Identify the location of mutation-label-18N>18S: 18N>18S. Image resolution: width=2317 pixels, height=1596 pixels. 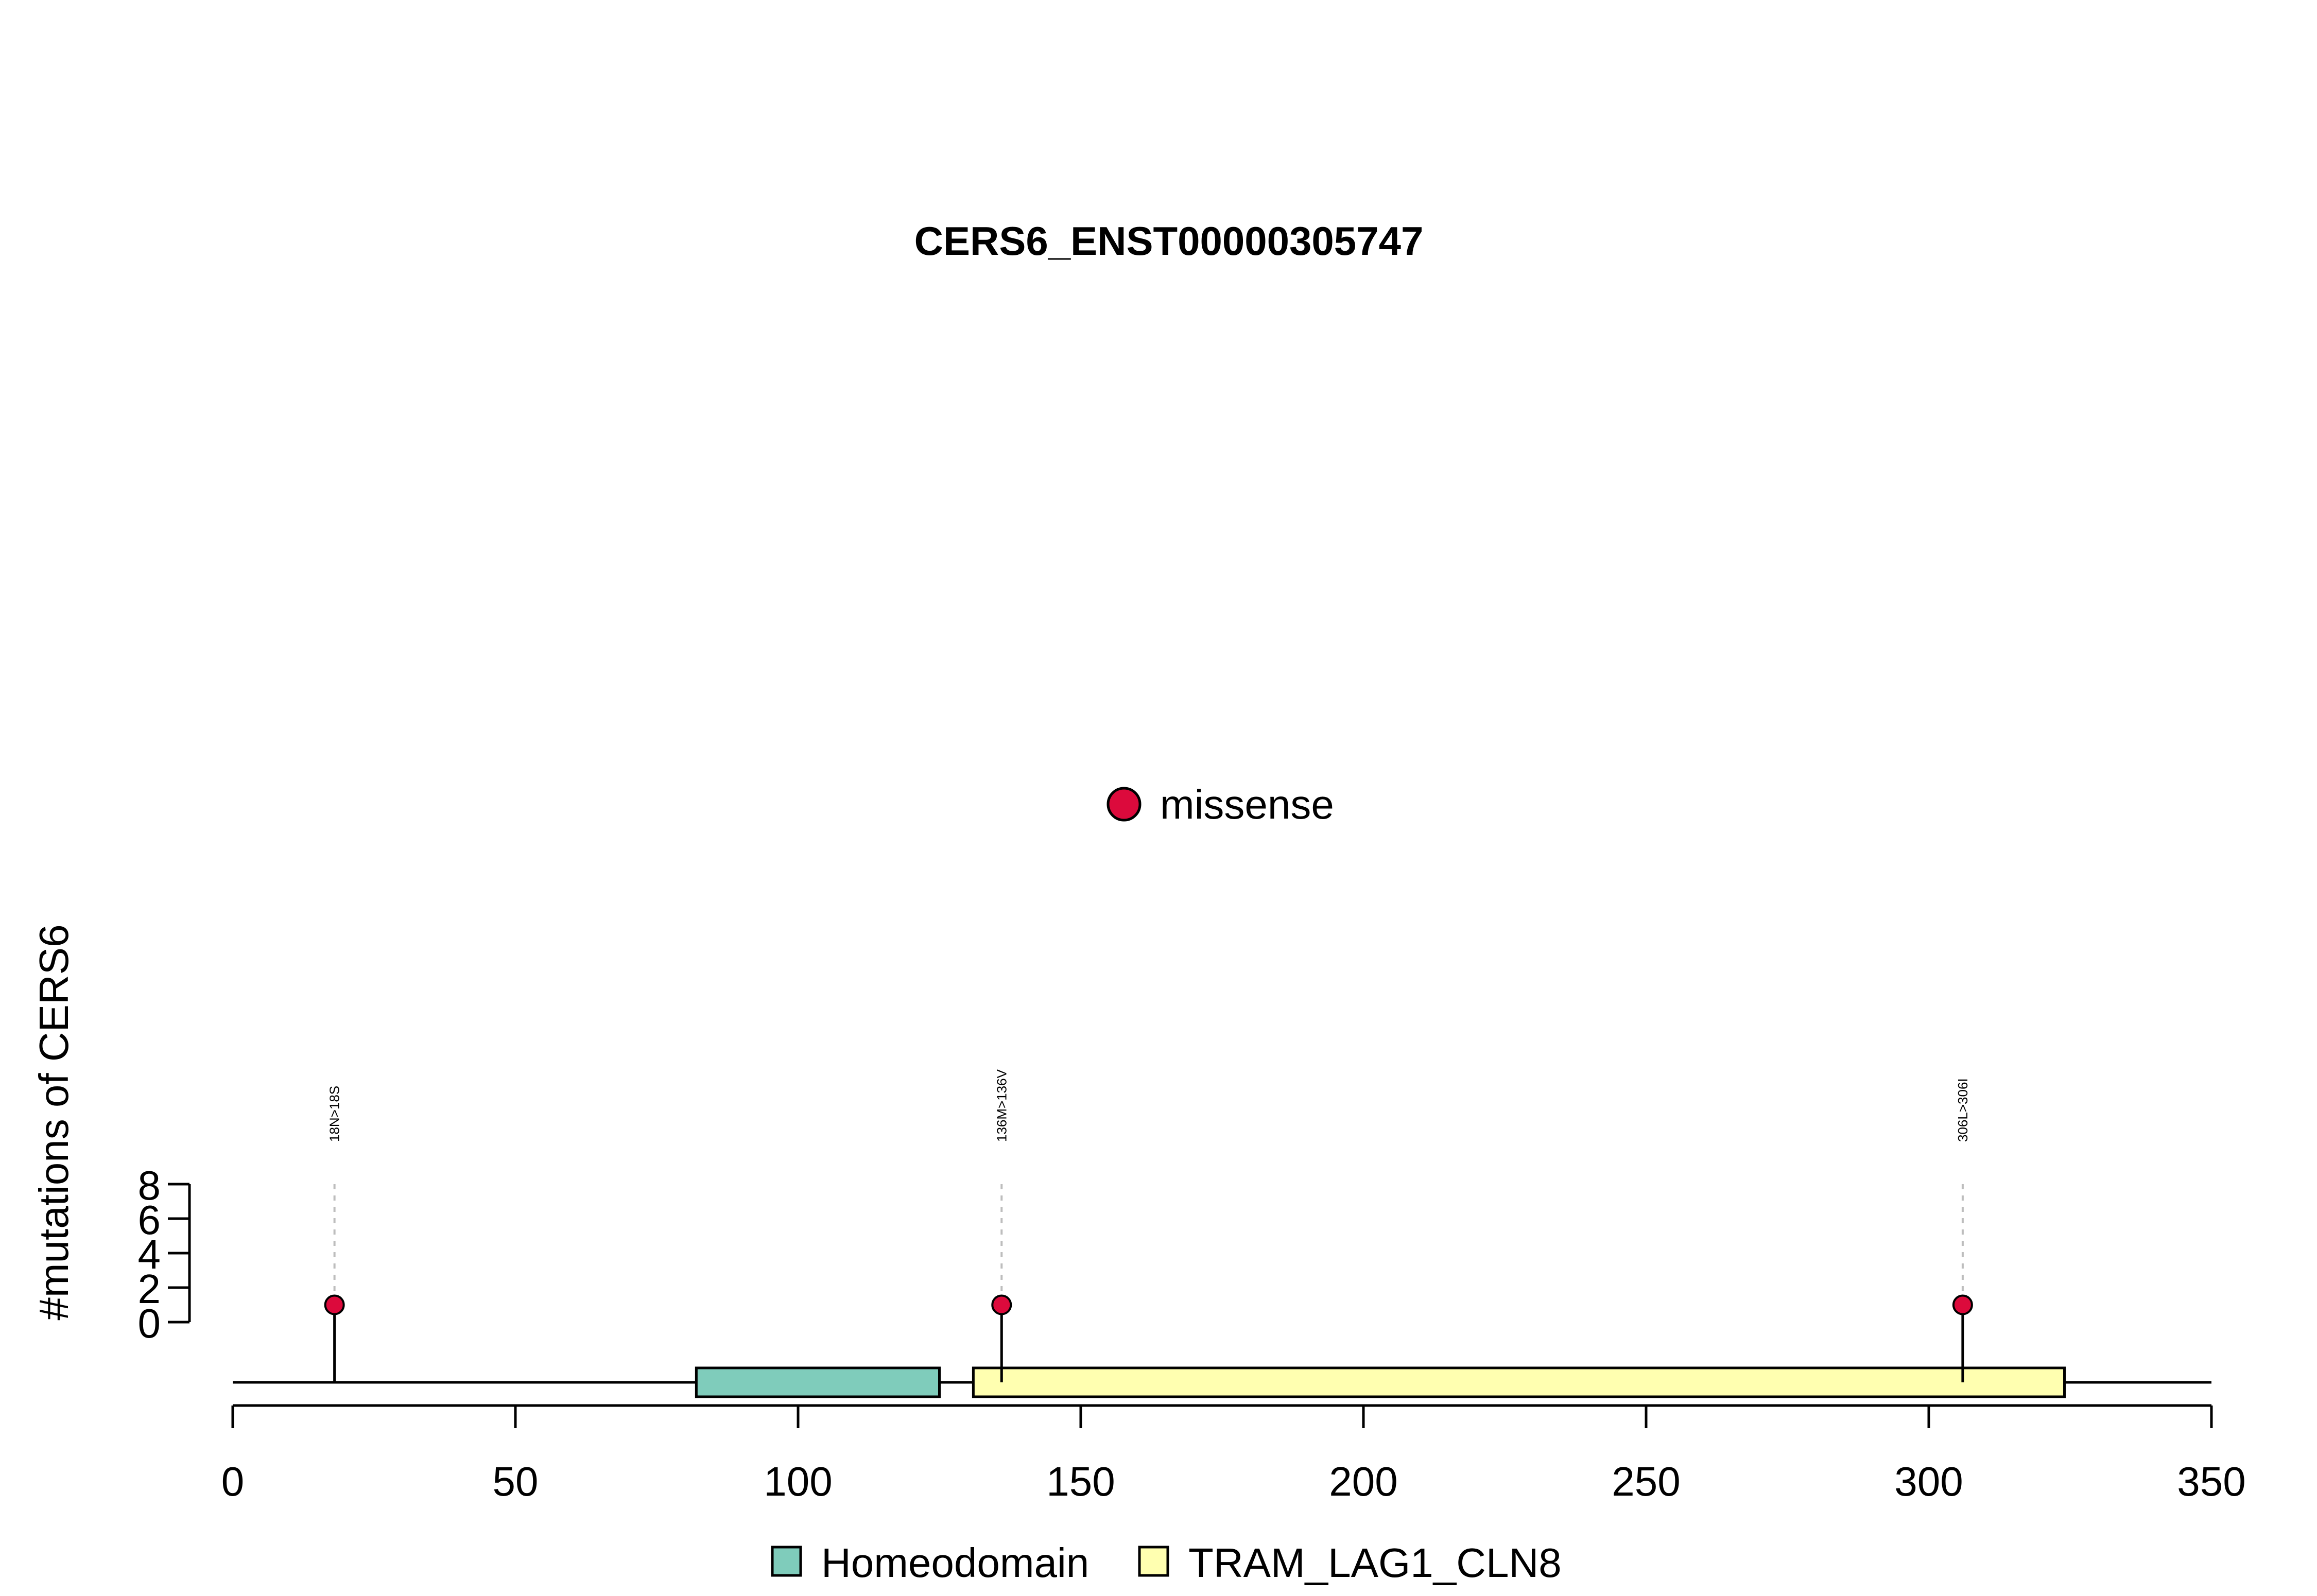
(334, 1114).